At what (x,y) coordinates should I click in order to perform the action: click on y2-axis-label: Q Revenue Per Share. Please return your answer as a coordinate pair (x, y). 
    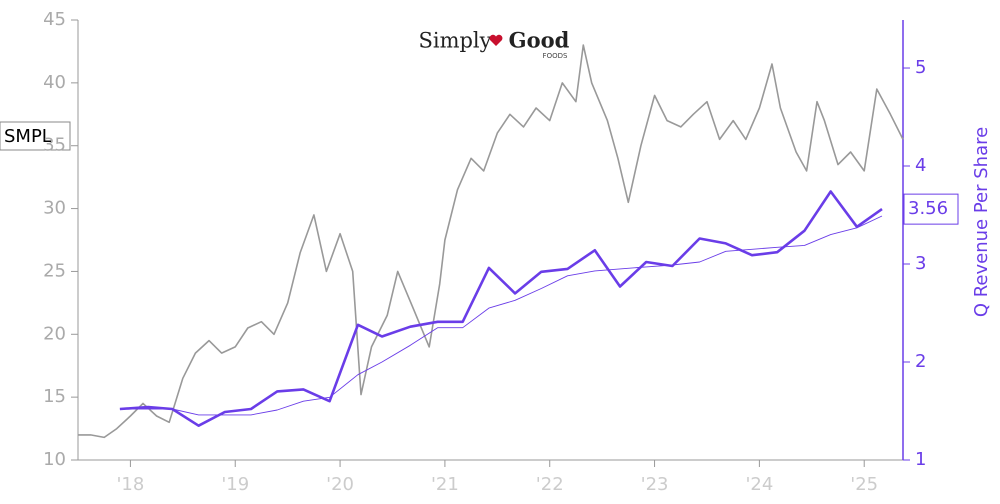
    Looking at the image, I should click on (981, 222).